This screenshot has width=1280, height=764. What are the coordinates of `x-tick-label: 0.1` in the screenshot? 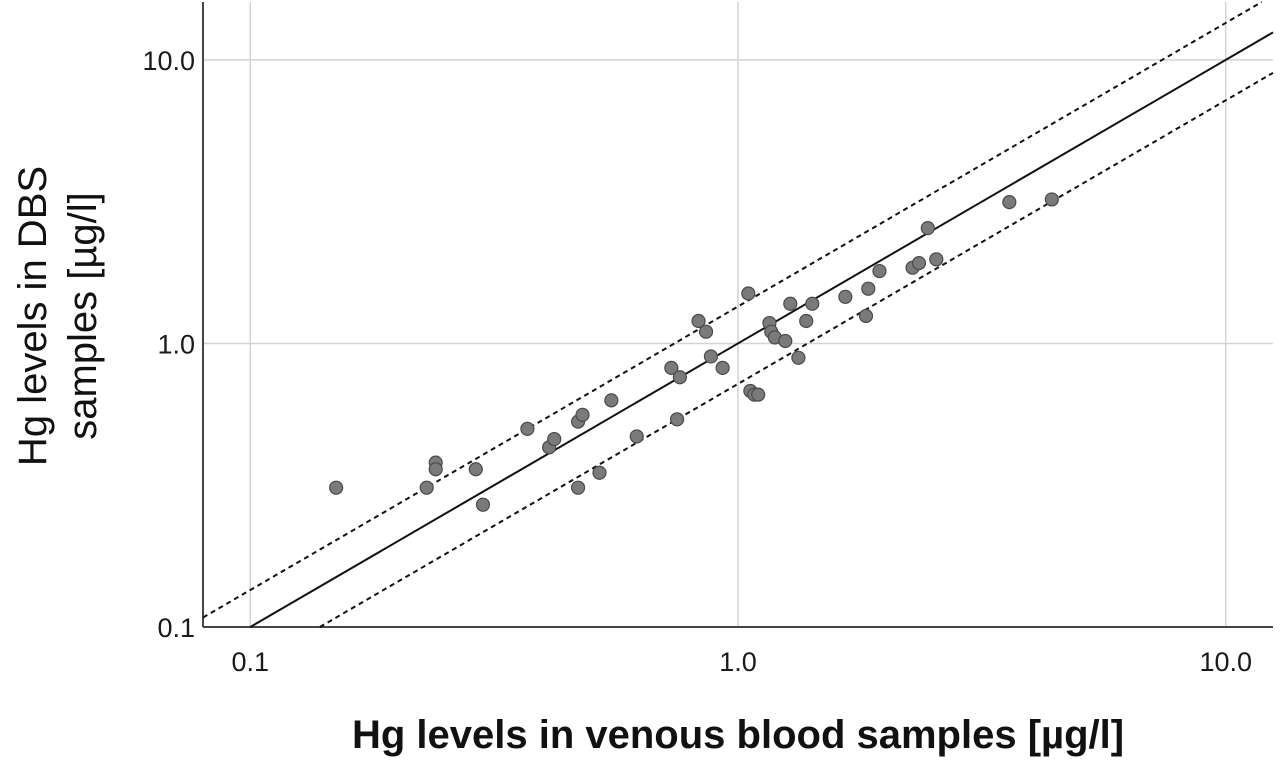 It's located at (250, 662).